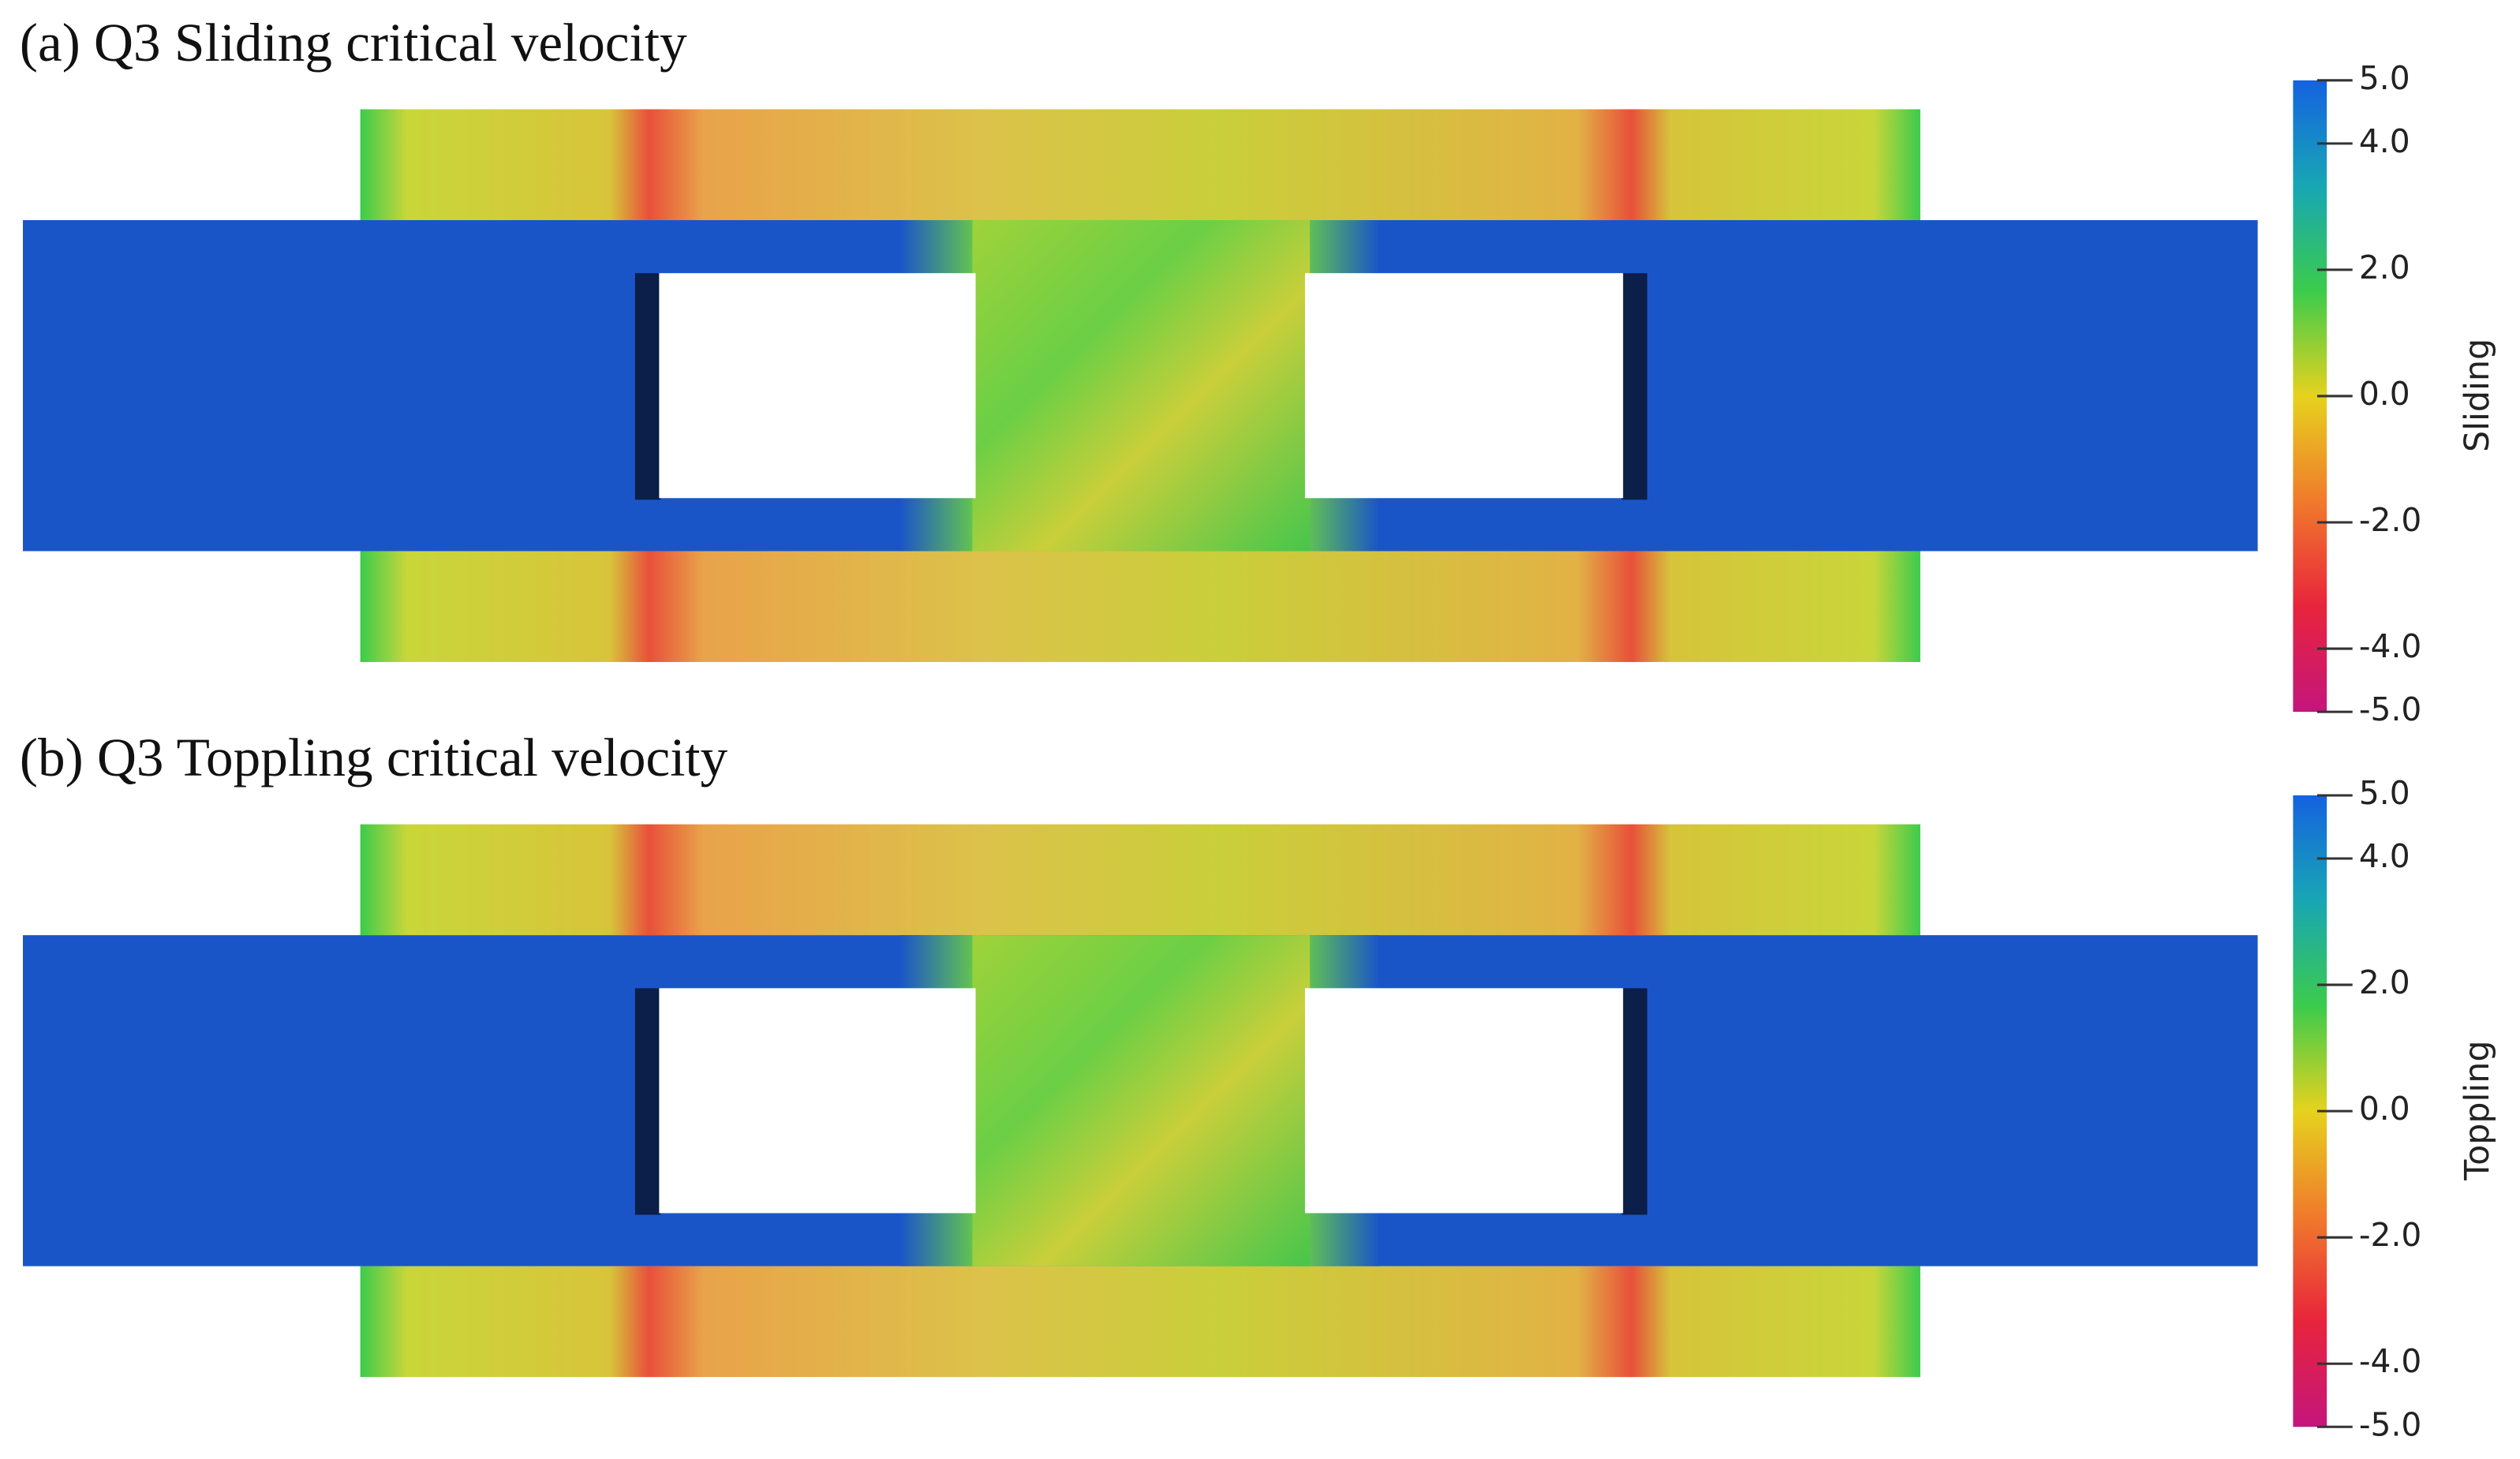 This screenshot has height=1459, width=2520. Describe the element at coordinates (2477, 395) in the screenshot. I see `colorbar-label: Sliding` at that location.